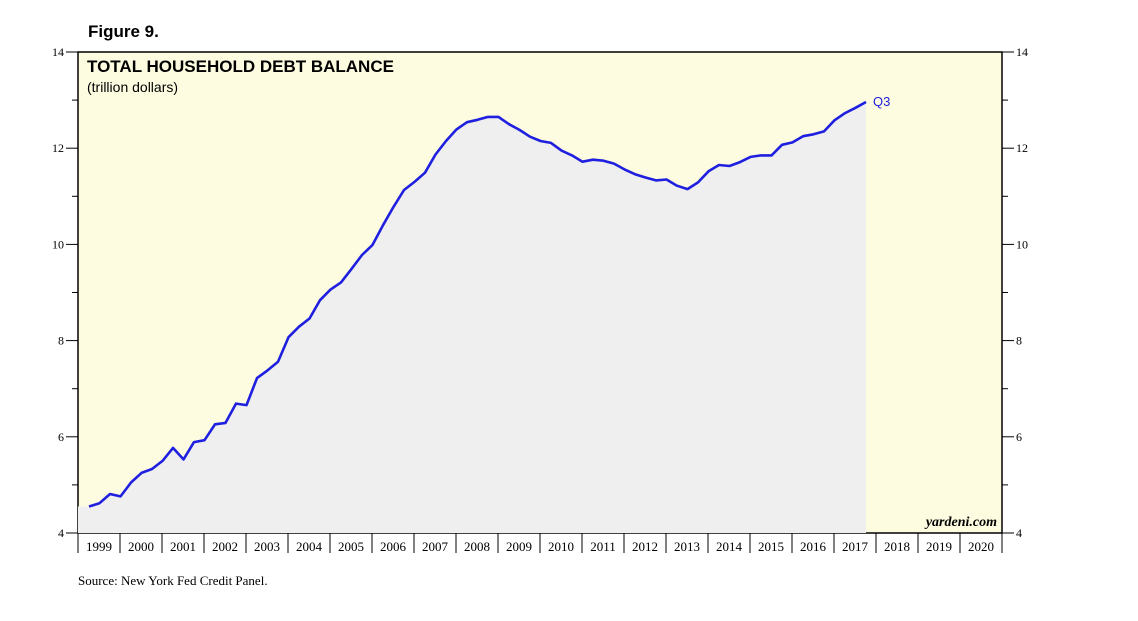 The image size is (1138, 621). Describe the element at coordinates (1022, 244) in the screenshot. I see `y-tick-label-right: 10` at that location.